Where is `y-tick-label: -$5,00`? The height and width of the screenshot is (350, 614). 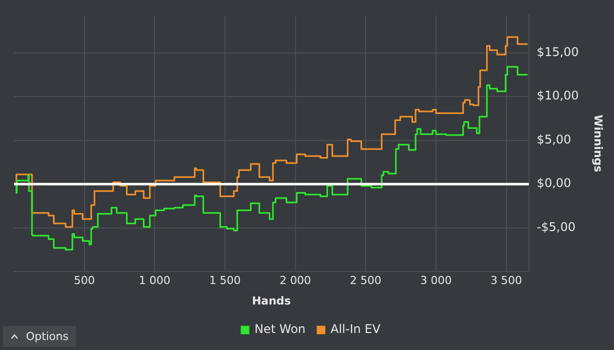
y-tick-label: -$5,00 is located at coordinates (556, 227).